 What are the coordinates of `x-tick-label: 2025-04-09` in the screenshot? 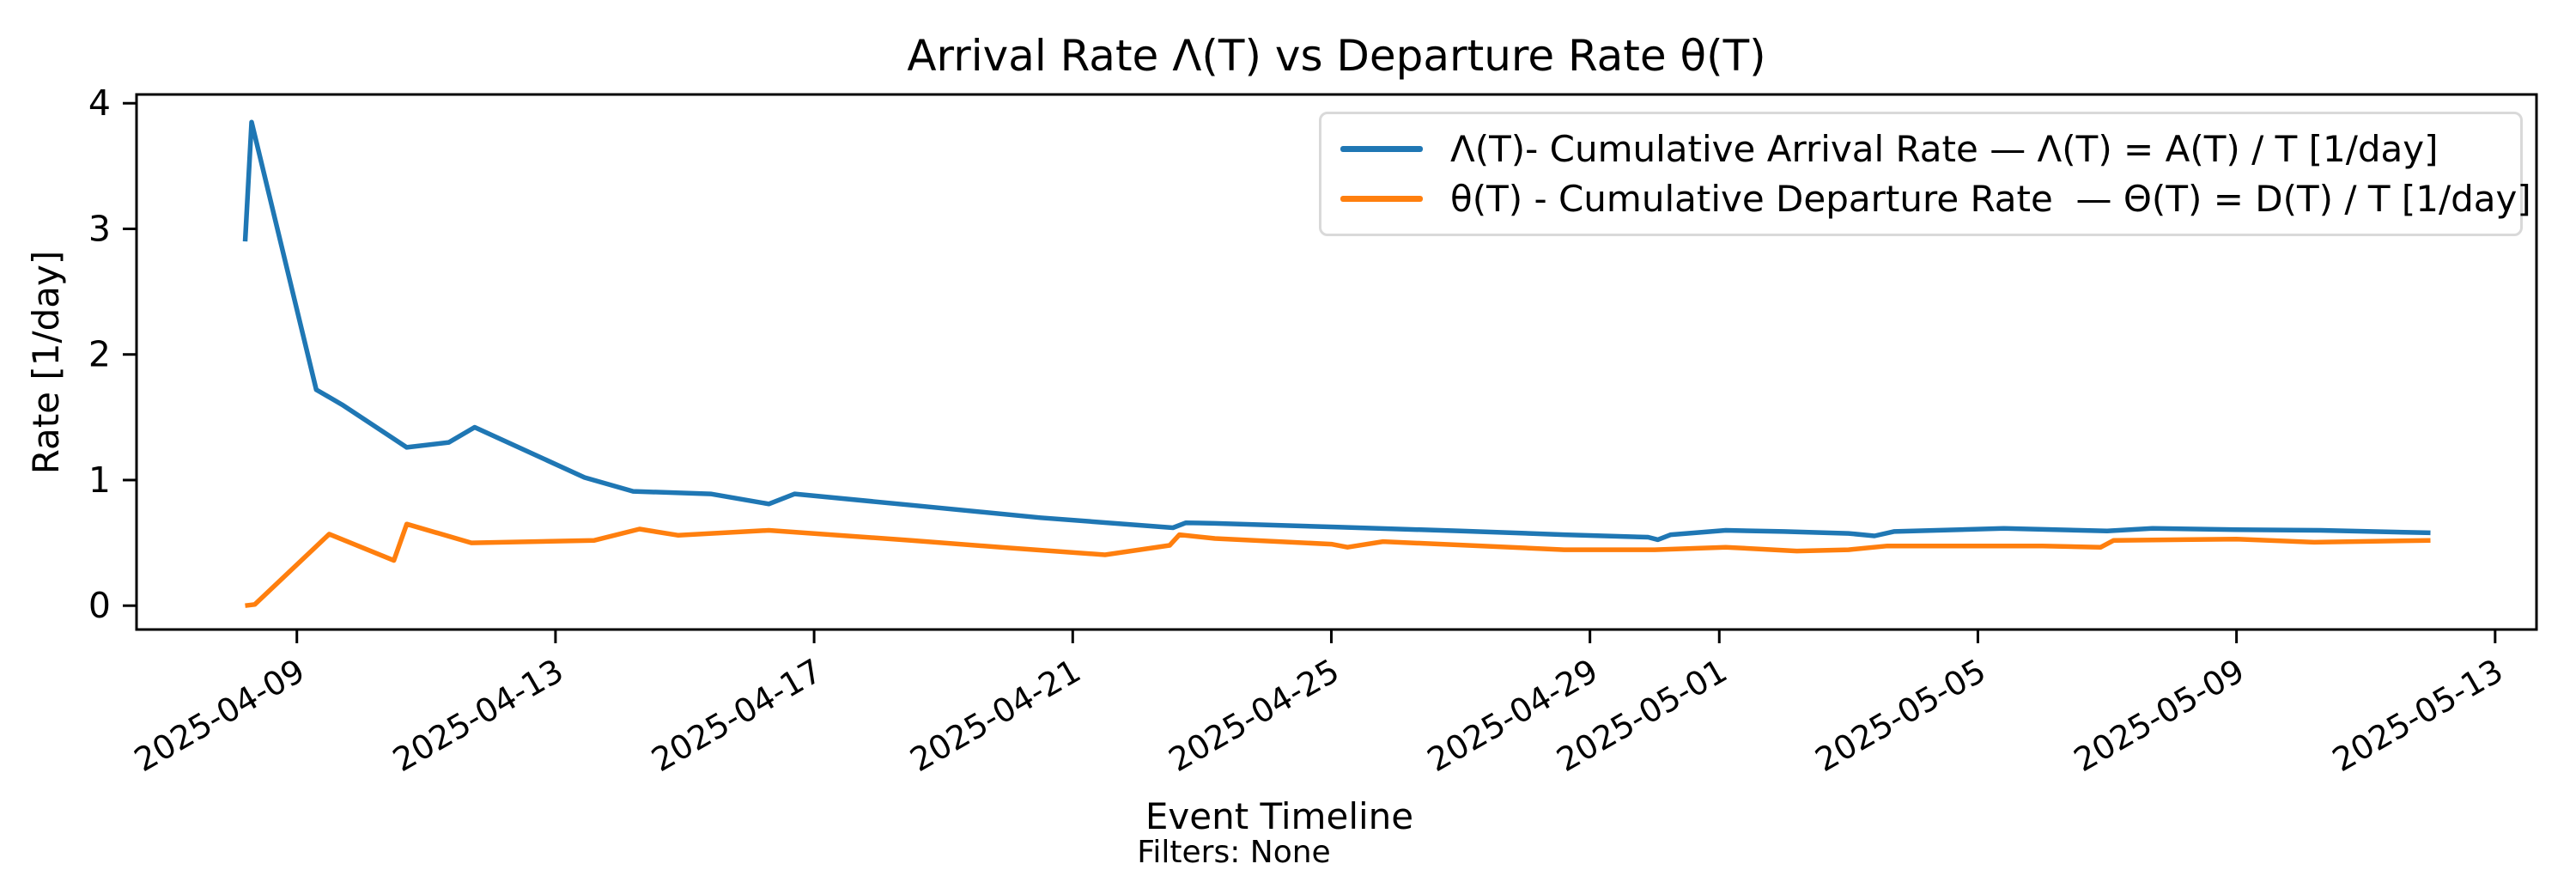 It's located at (219, 716).